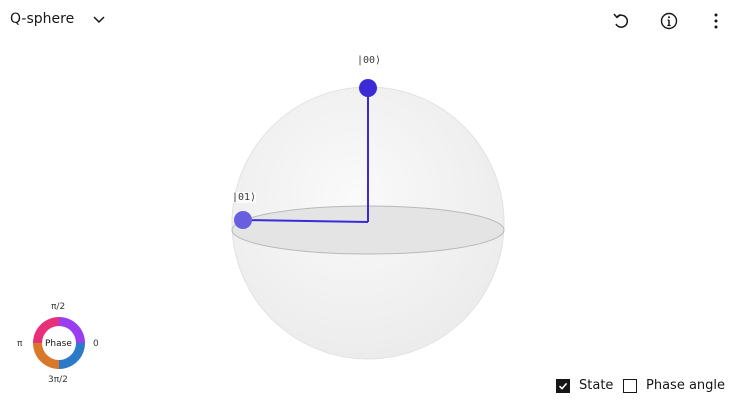  I want to click on state-checkbox-box, so click(563, 385).